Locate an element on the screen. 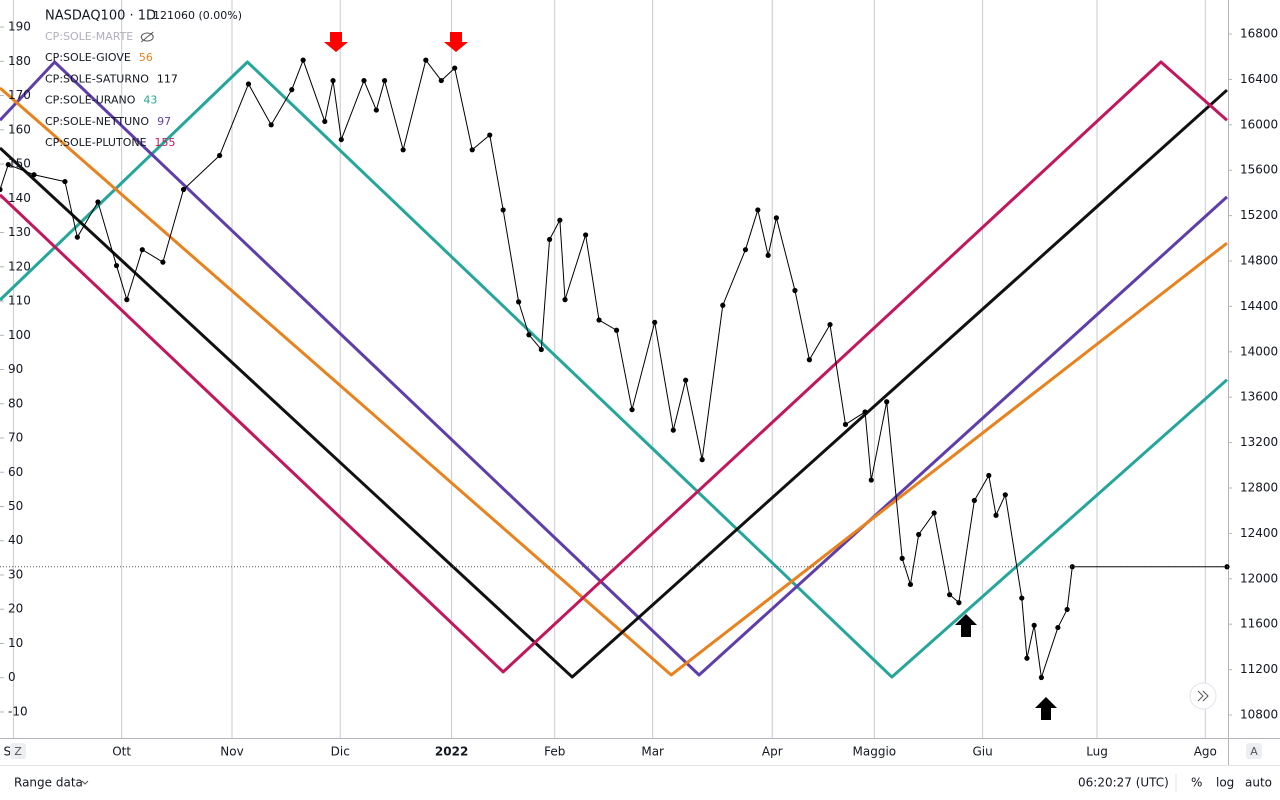 The height and width of the screenshot is (800, 1280). y-tick-label: 70 is located at coordinates (15, 438).